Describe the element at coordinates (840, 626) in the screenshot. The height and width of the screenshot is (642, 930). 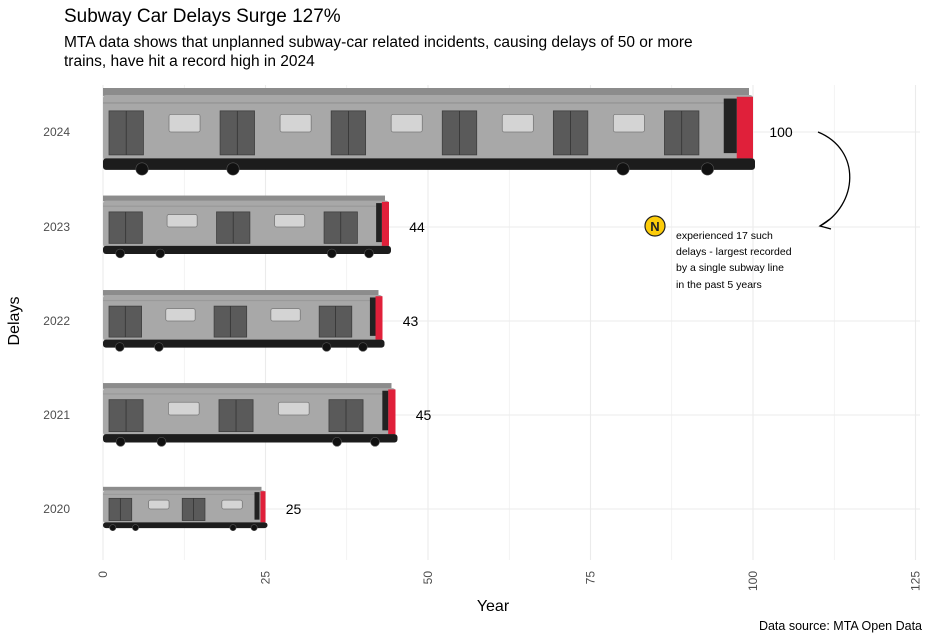
I see `data-source-caption: Data source: MTA Open Data` at that location.